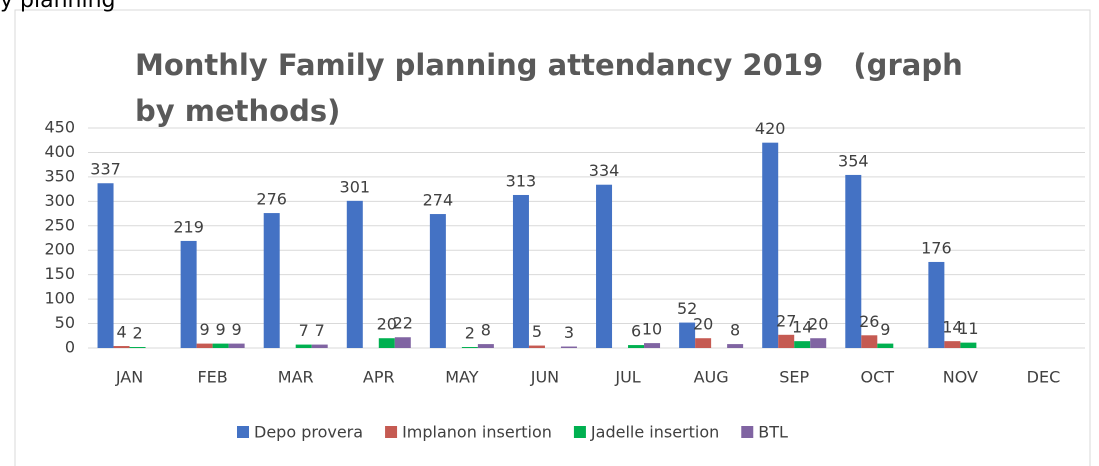  Describe the element at coordinates (604, 170) in the screenshot. I see `value-label: 334` at that location.